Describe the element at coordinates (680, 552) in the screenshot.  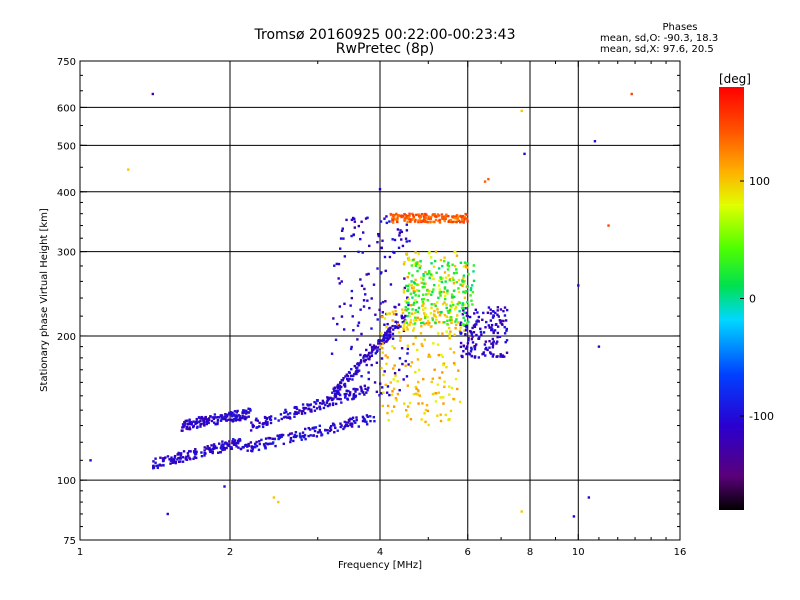
I see `x-tick-label: 16` at that location.